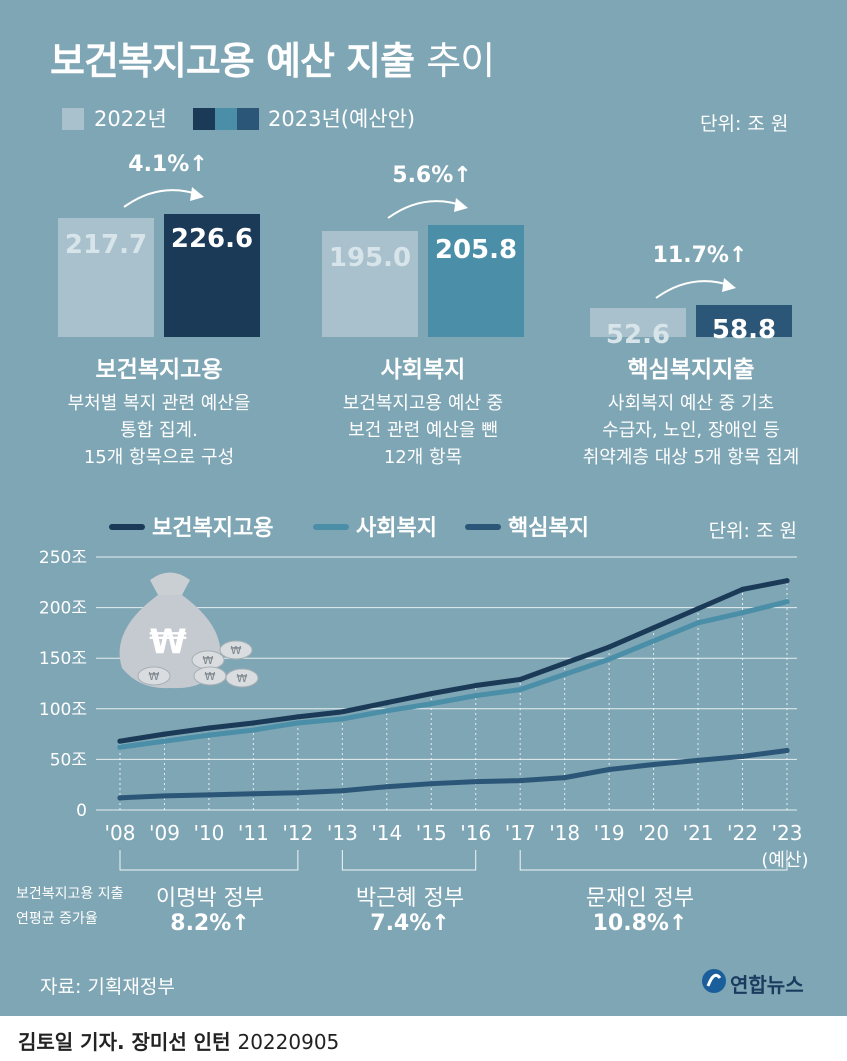 This screenshot has width=847, height=1061. I want to click on bar-group-desc-line: 보건 관련 예산을 뺀, so click(423, 430).